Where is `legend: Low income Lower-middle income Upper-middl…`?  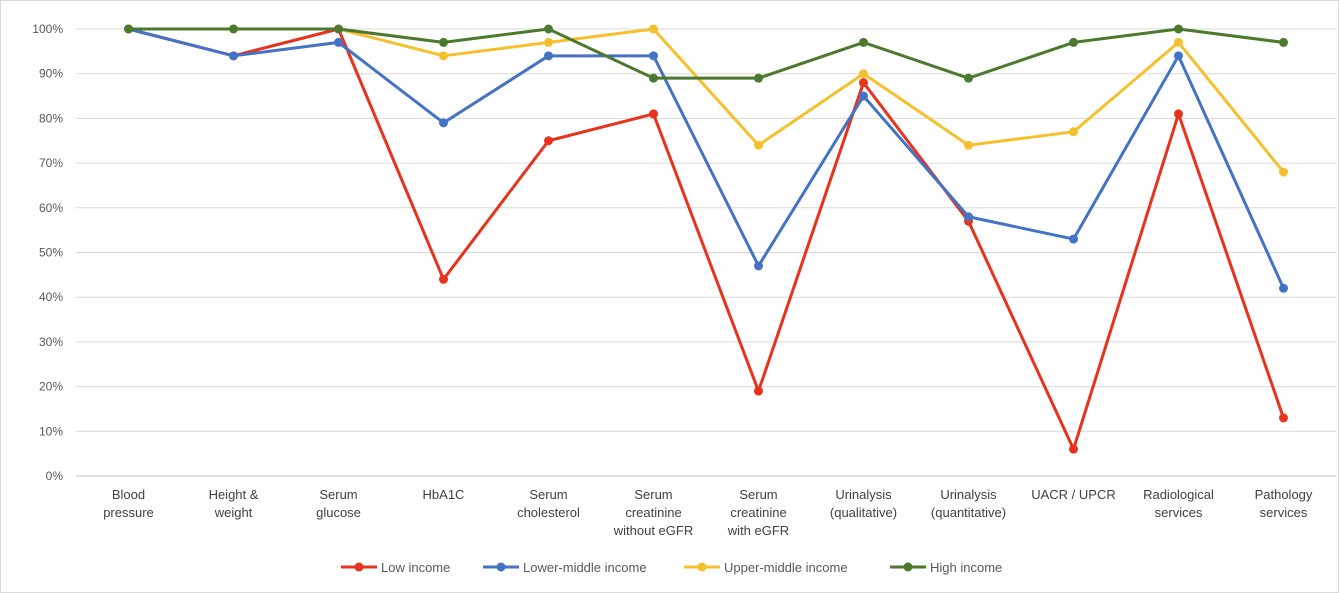 legend: Low income Lower-middle income Upper-middl… is located at coordinates (671, 567).